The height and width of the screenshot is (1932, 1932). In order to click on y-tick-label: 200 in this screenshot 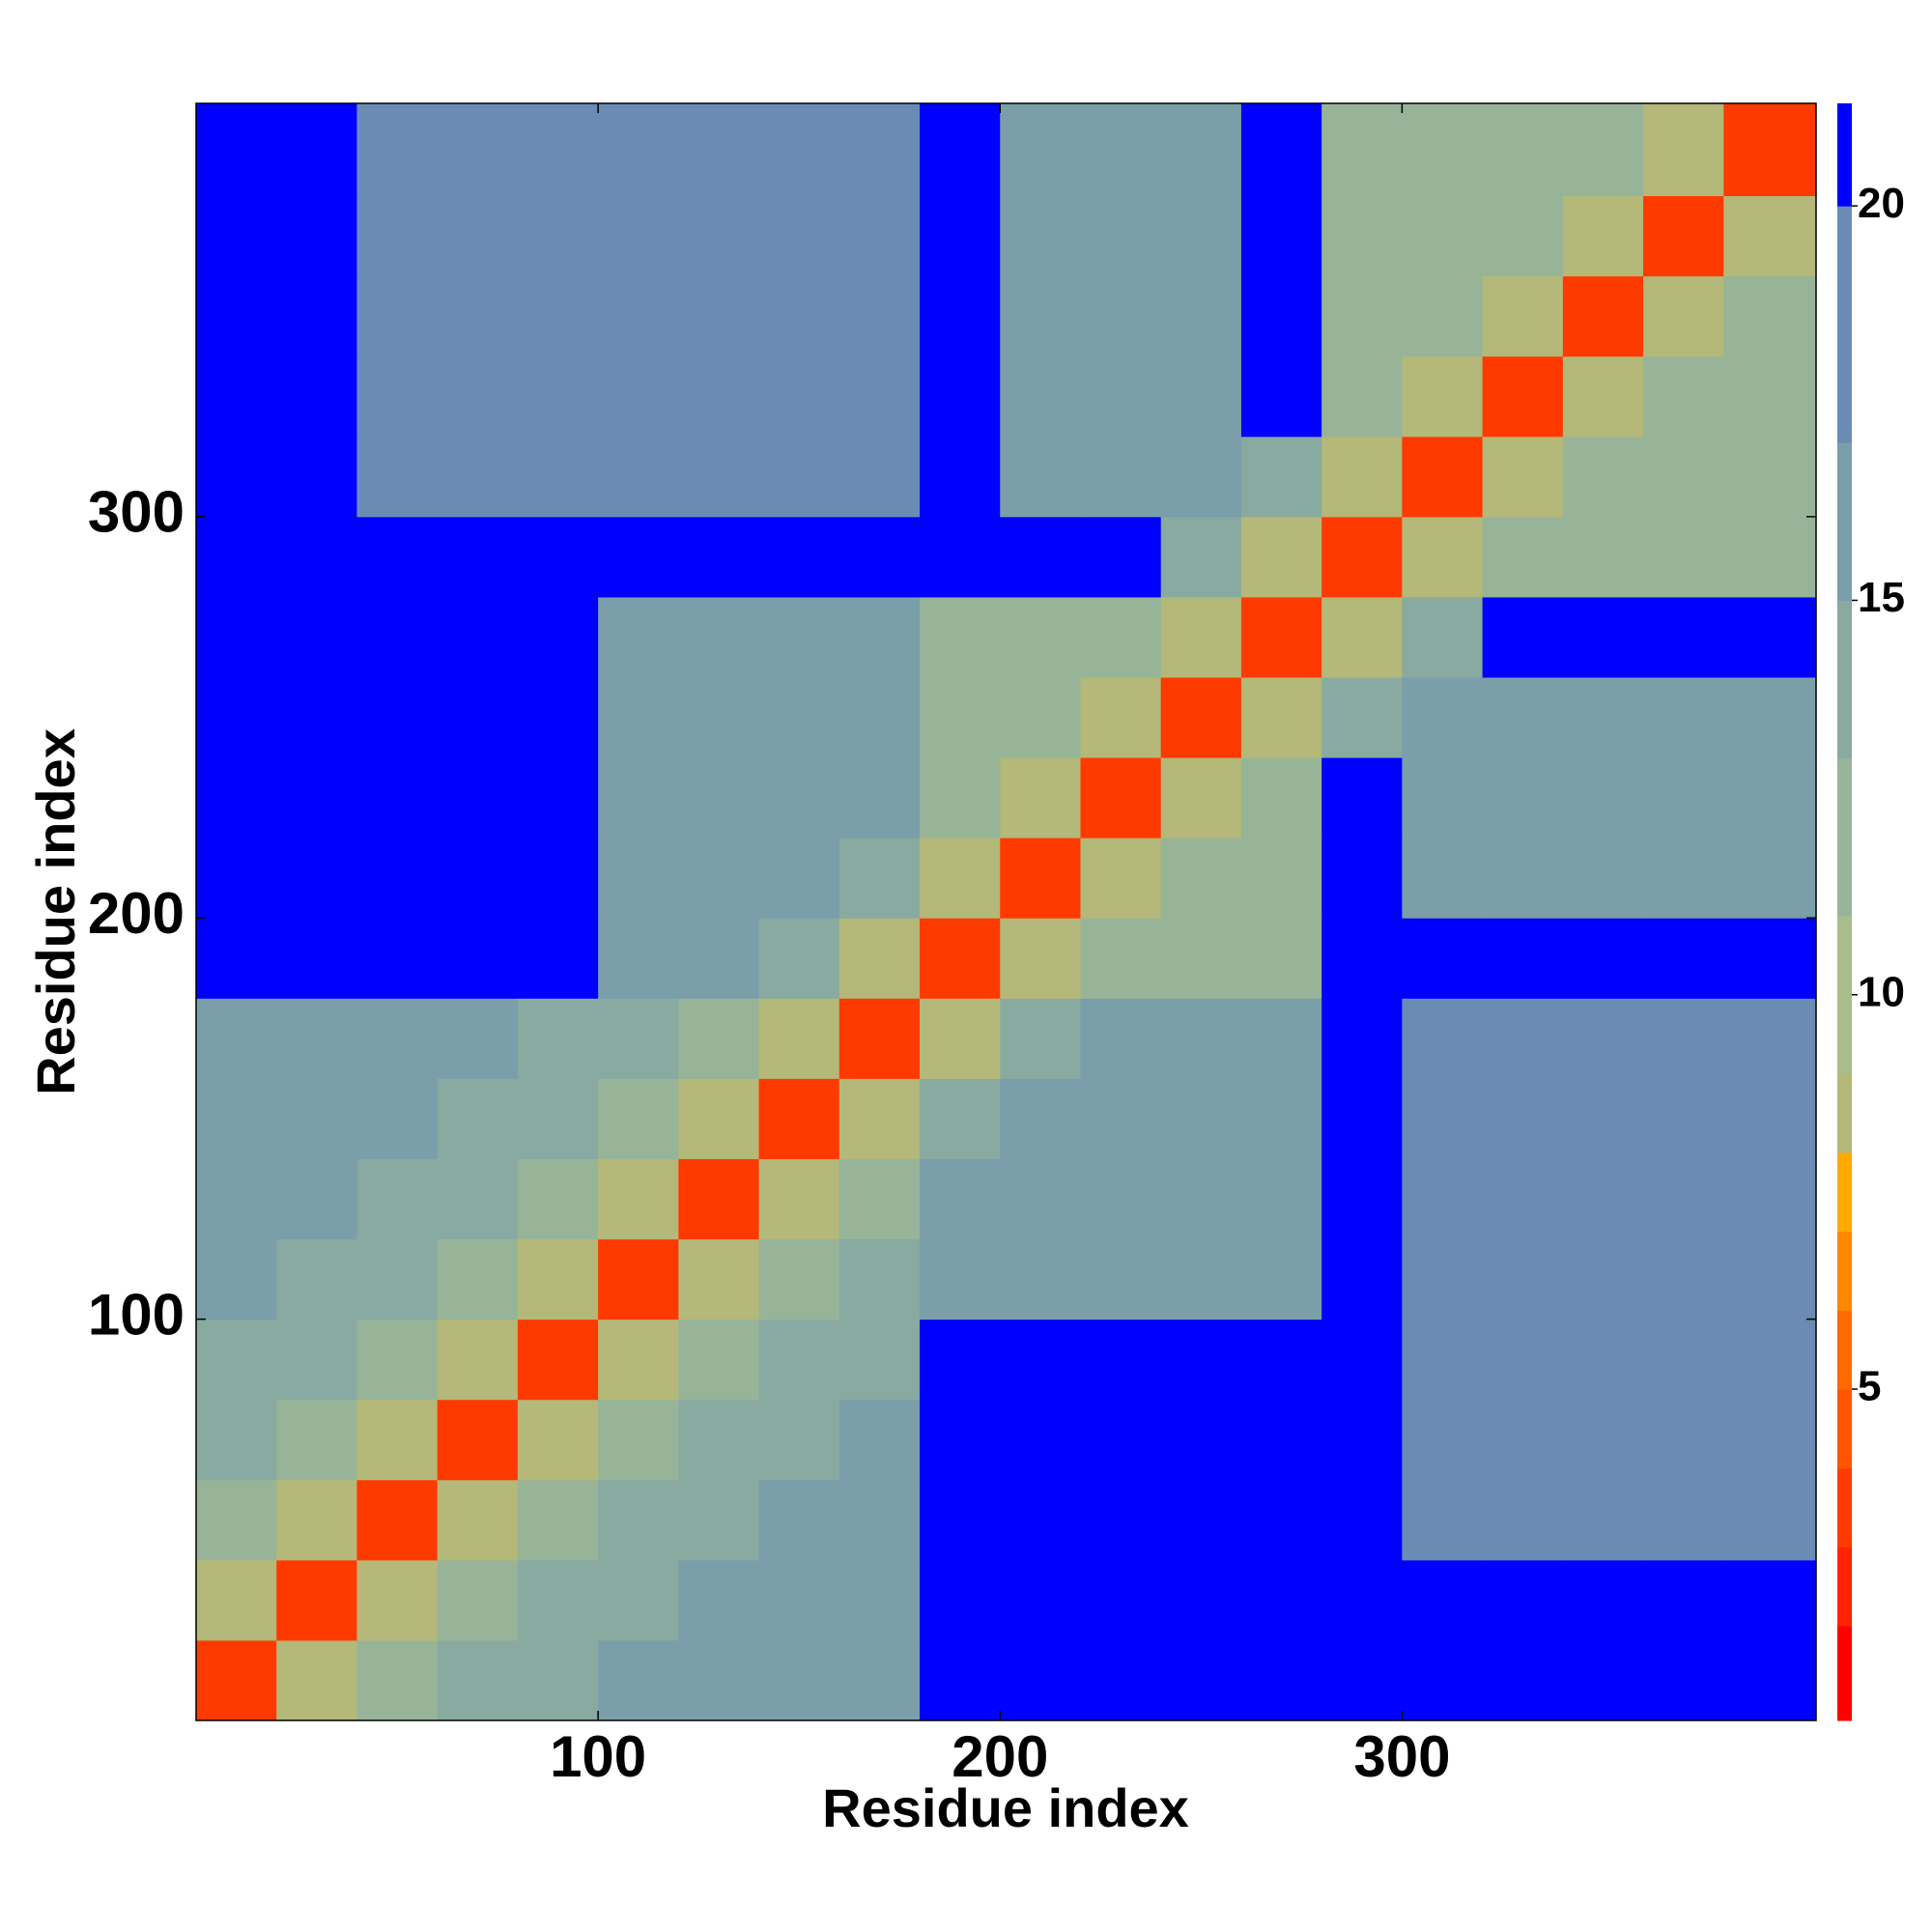, I will do `click(136, 913)`.